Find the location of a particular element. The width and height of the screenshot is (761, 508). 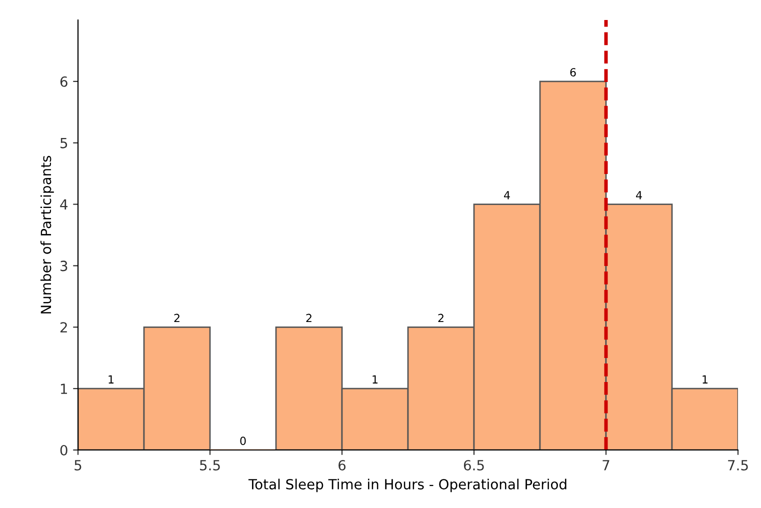

x-tick-label: 5.5 is located at coordinates (210, 465).